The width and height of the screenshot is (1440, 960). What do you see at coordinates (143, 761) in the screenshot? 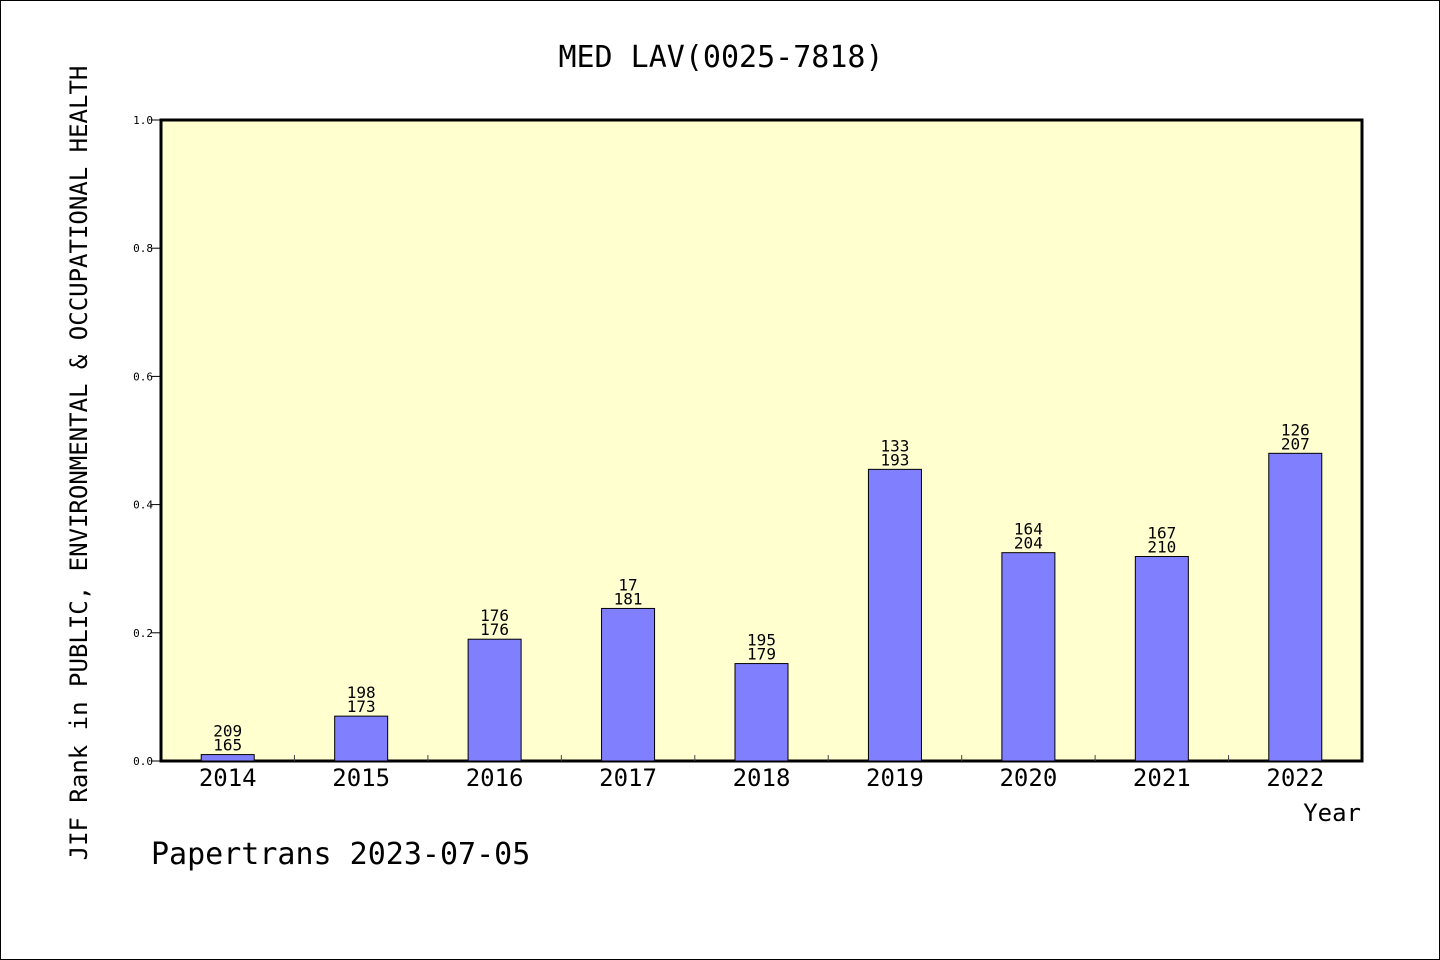
I see `y-tick-label: 0.0` at bounding box center [143, 761].